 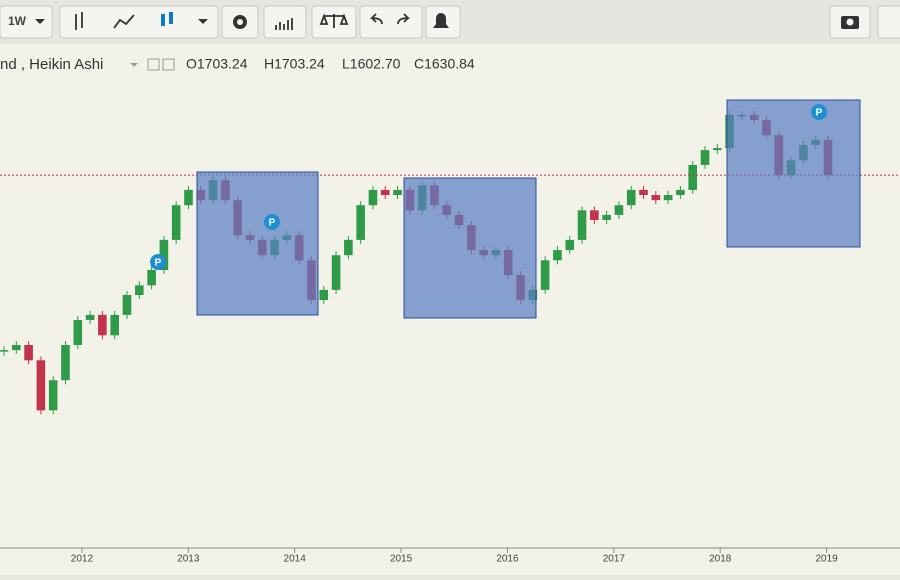 What do you see at coordinates (391, 22) in the screenshot?
I see `undo-redo-group` at bounding box center [391, 22].